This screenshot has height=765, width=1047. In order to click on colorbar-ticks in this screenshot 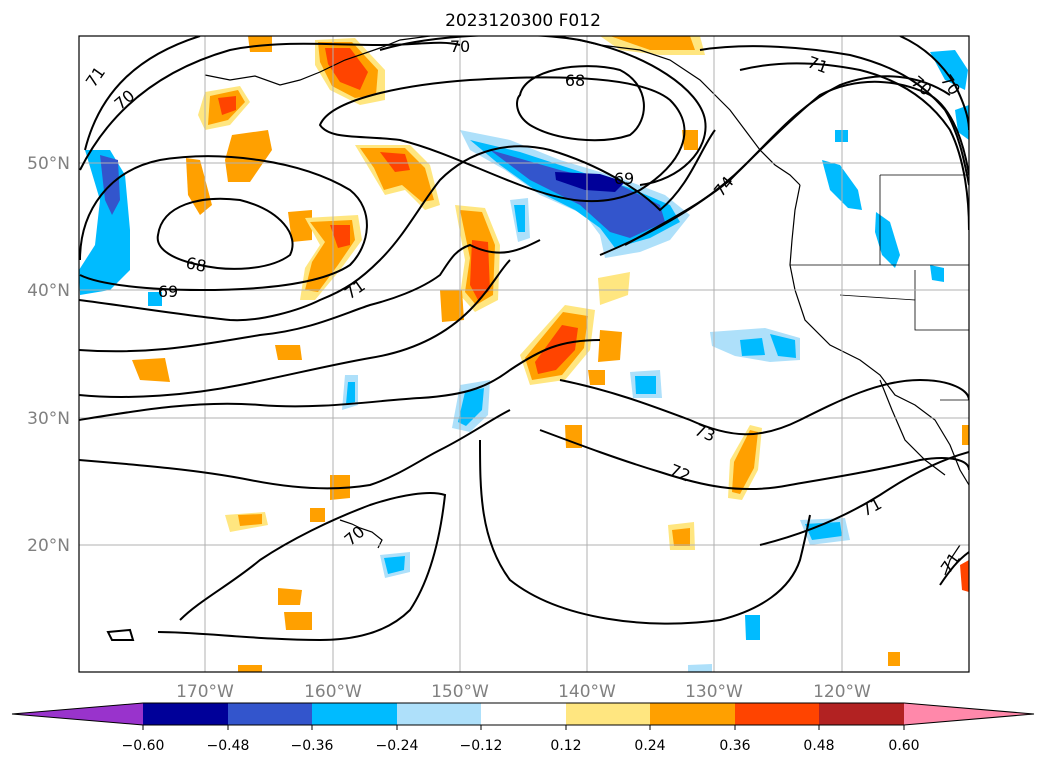, I will do `click(523, 727)`.